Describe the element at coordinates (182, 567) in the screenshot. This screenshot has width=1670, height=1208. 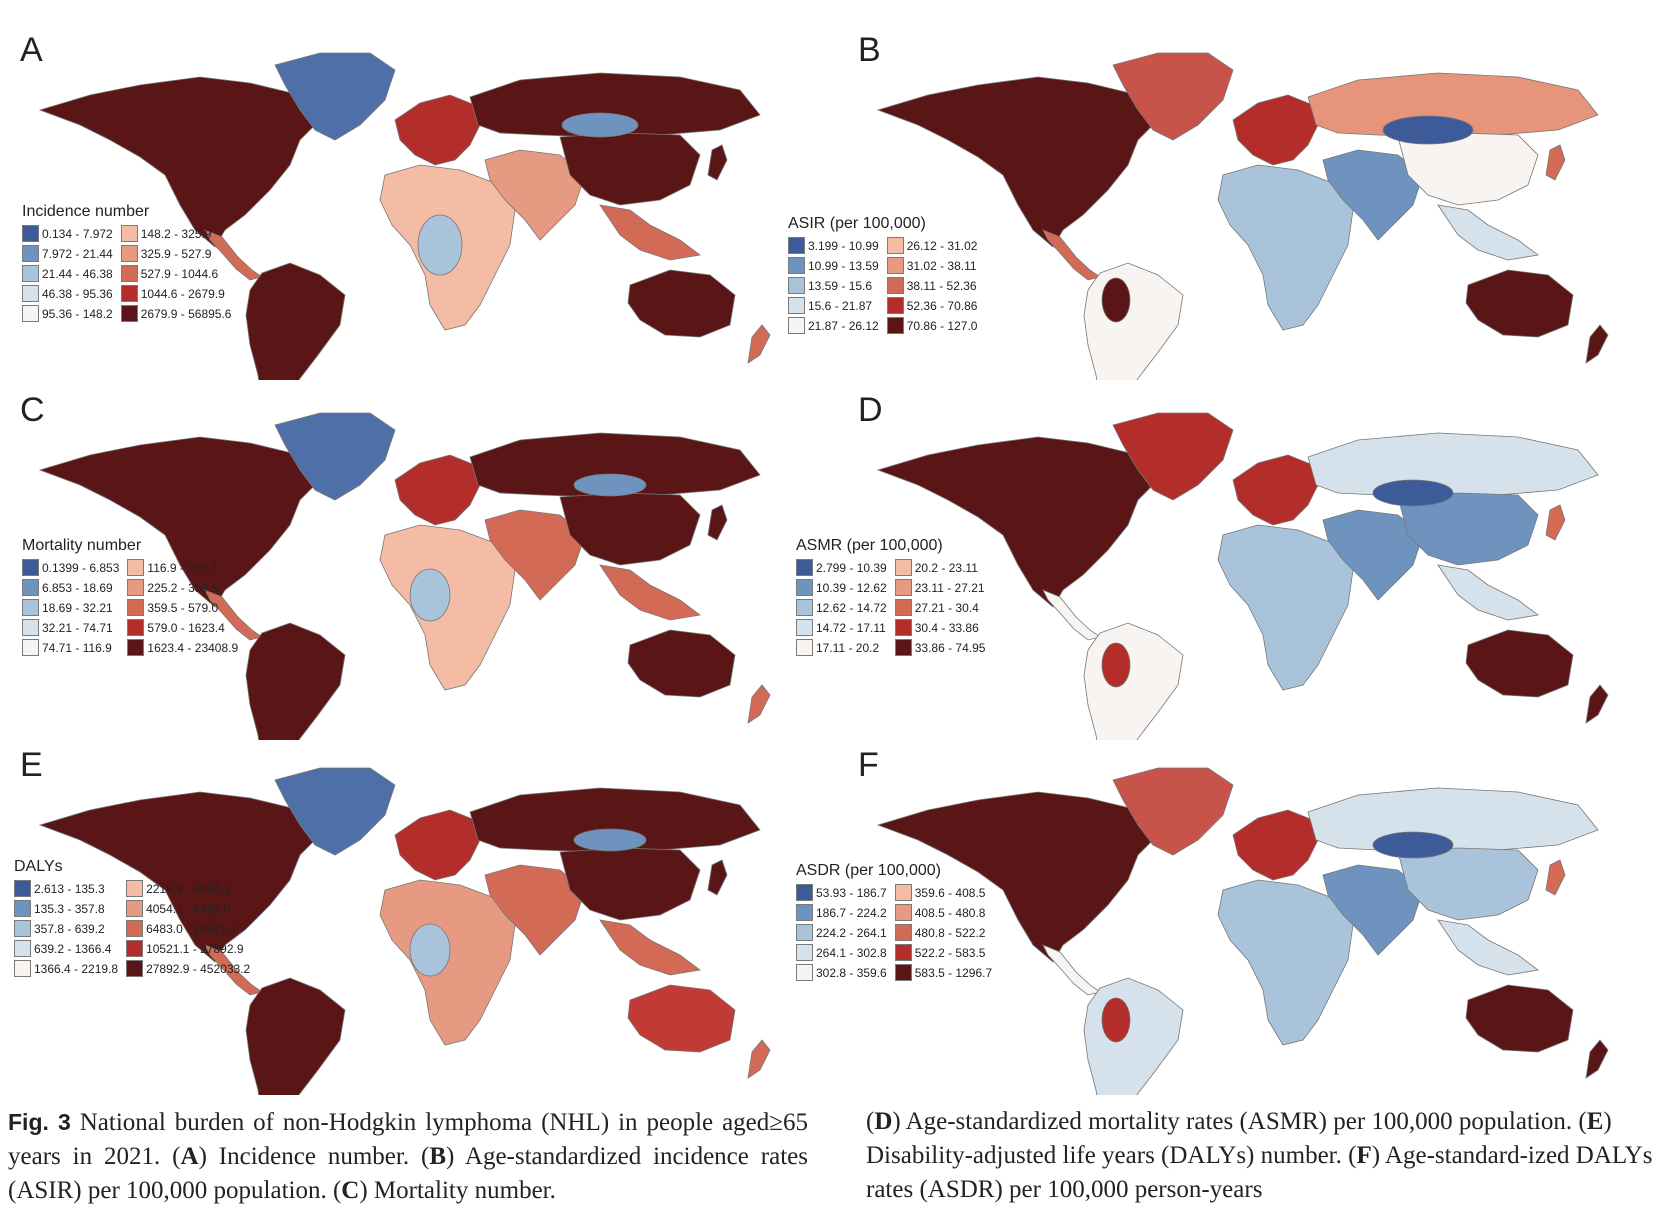
I see `legend-item: 116.9 - 225.2` at that location.